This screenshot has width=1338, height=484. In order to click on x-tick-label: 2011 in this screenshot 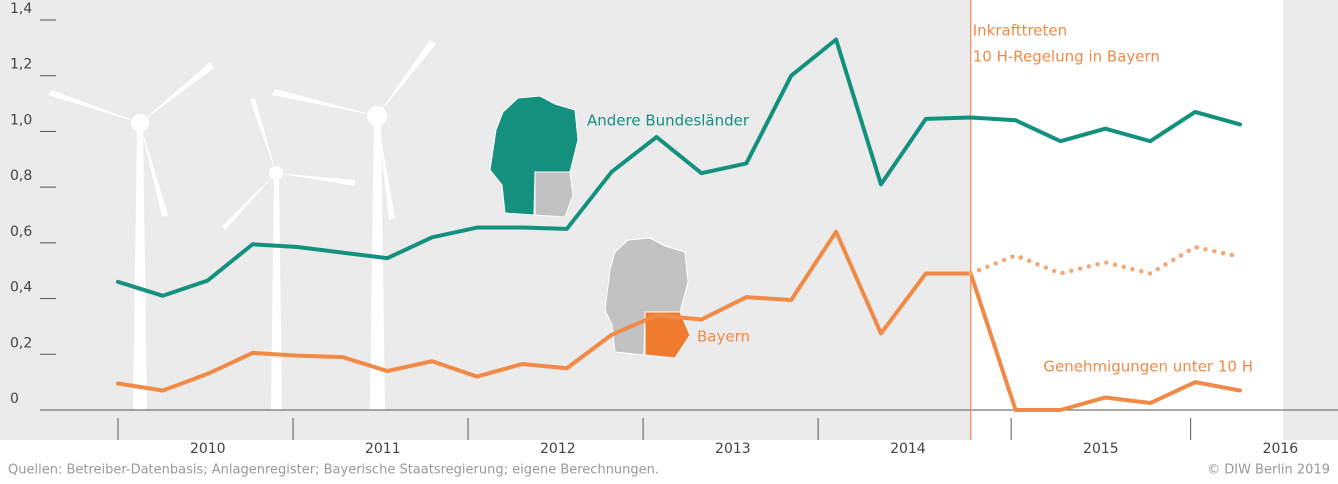, I will do `click(383, 449)`.